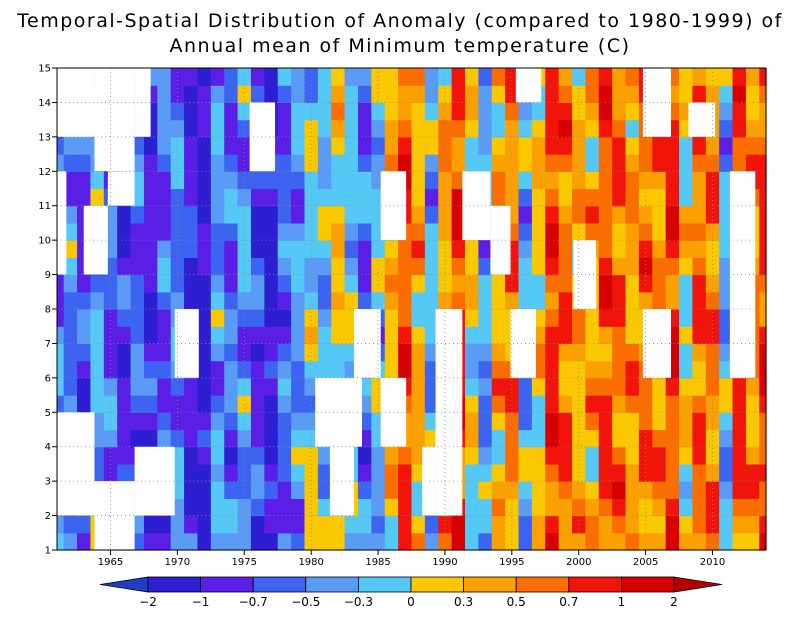  What do you see at coordinates (595, 584) in the screenshot?
I see `colorbar-box` at bounding box center [595, 584].